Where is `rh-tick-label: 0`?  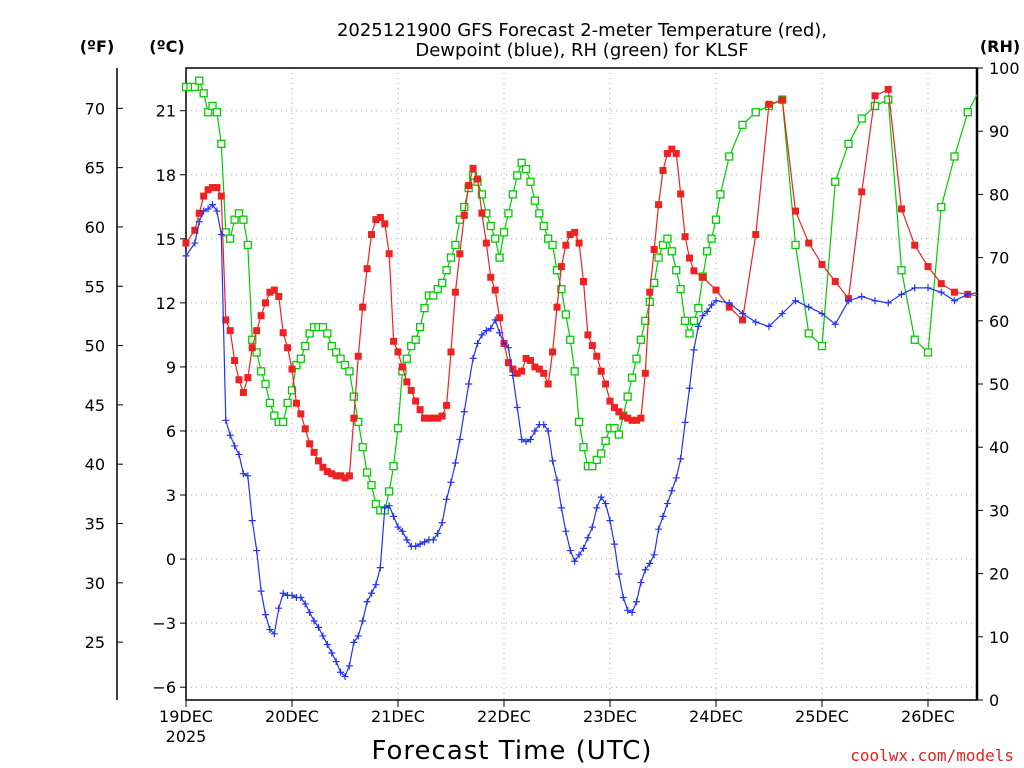
rh-tick-label: 0 is located at coordinates (994, 700).